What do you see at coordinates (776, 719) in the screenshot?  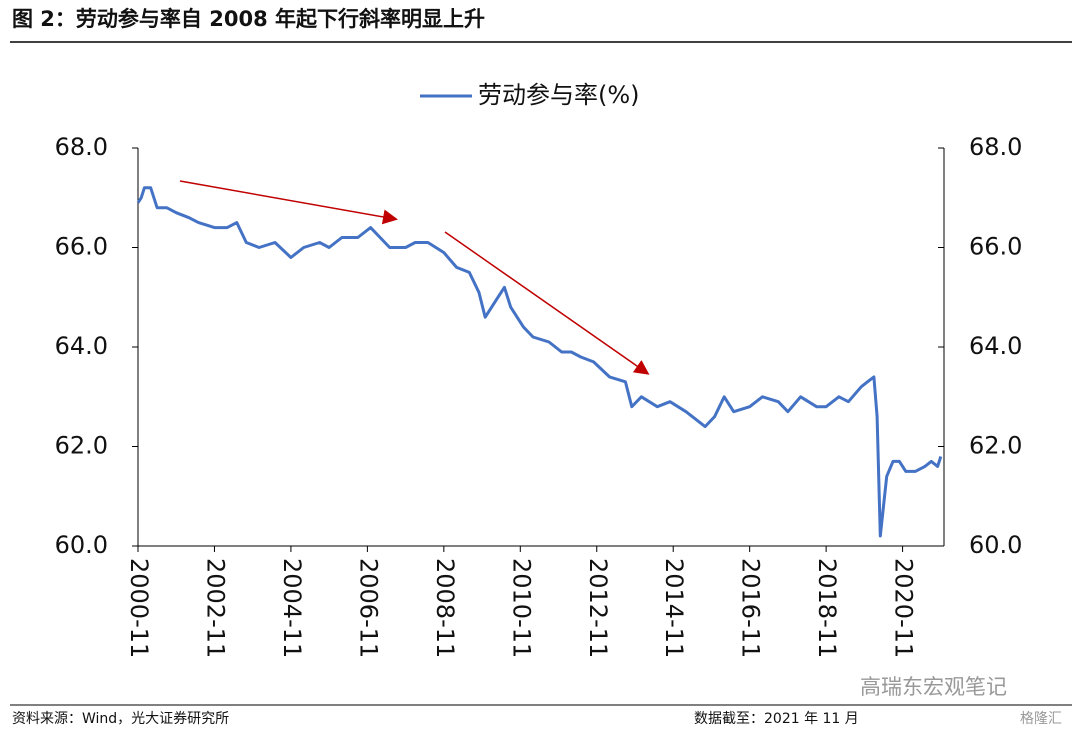 I see `date-note: 数据截至：2021 年 11 月` at bounding box center [776, 719].